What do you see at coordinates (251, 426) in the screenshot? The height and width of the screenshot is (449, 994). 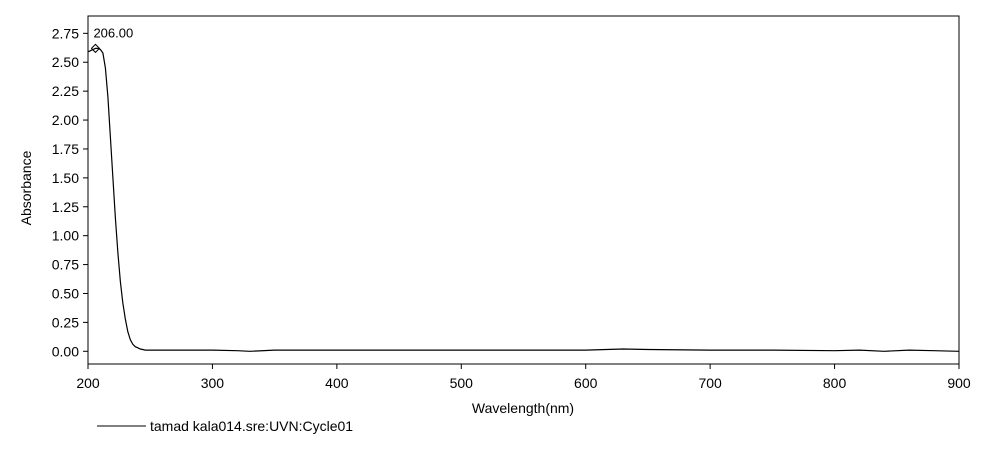 I see `legend-label: tamad kala014.sre:UVN:Cycle01` at bounding box center [251, 426].